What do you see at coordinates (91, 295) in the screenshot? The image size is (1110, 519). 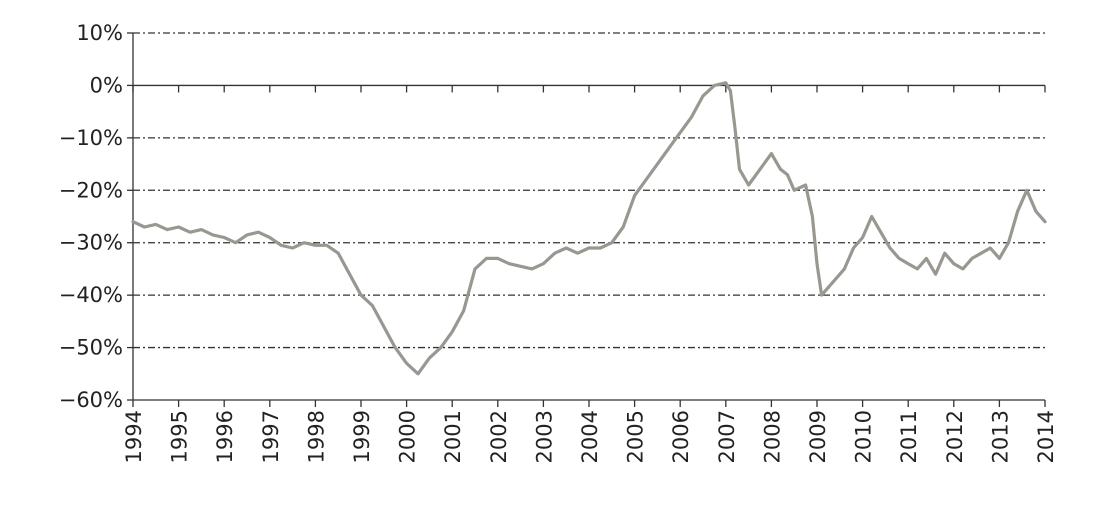 I see `y-tick-label: −40%` at bounding box center [91, 295].